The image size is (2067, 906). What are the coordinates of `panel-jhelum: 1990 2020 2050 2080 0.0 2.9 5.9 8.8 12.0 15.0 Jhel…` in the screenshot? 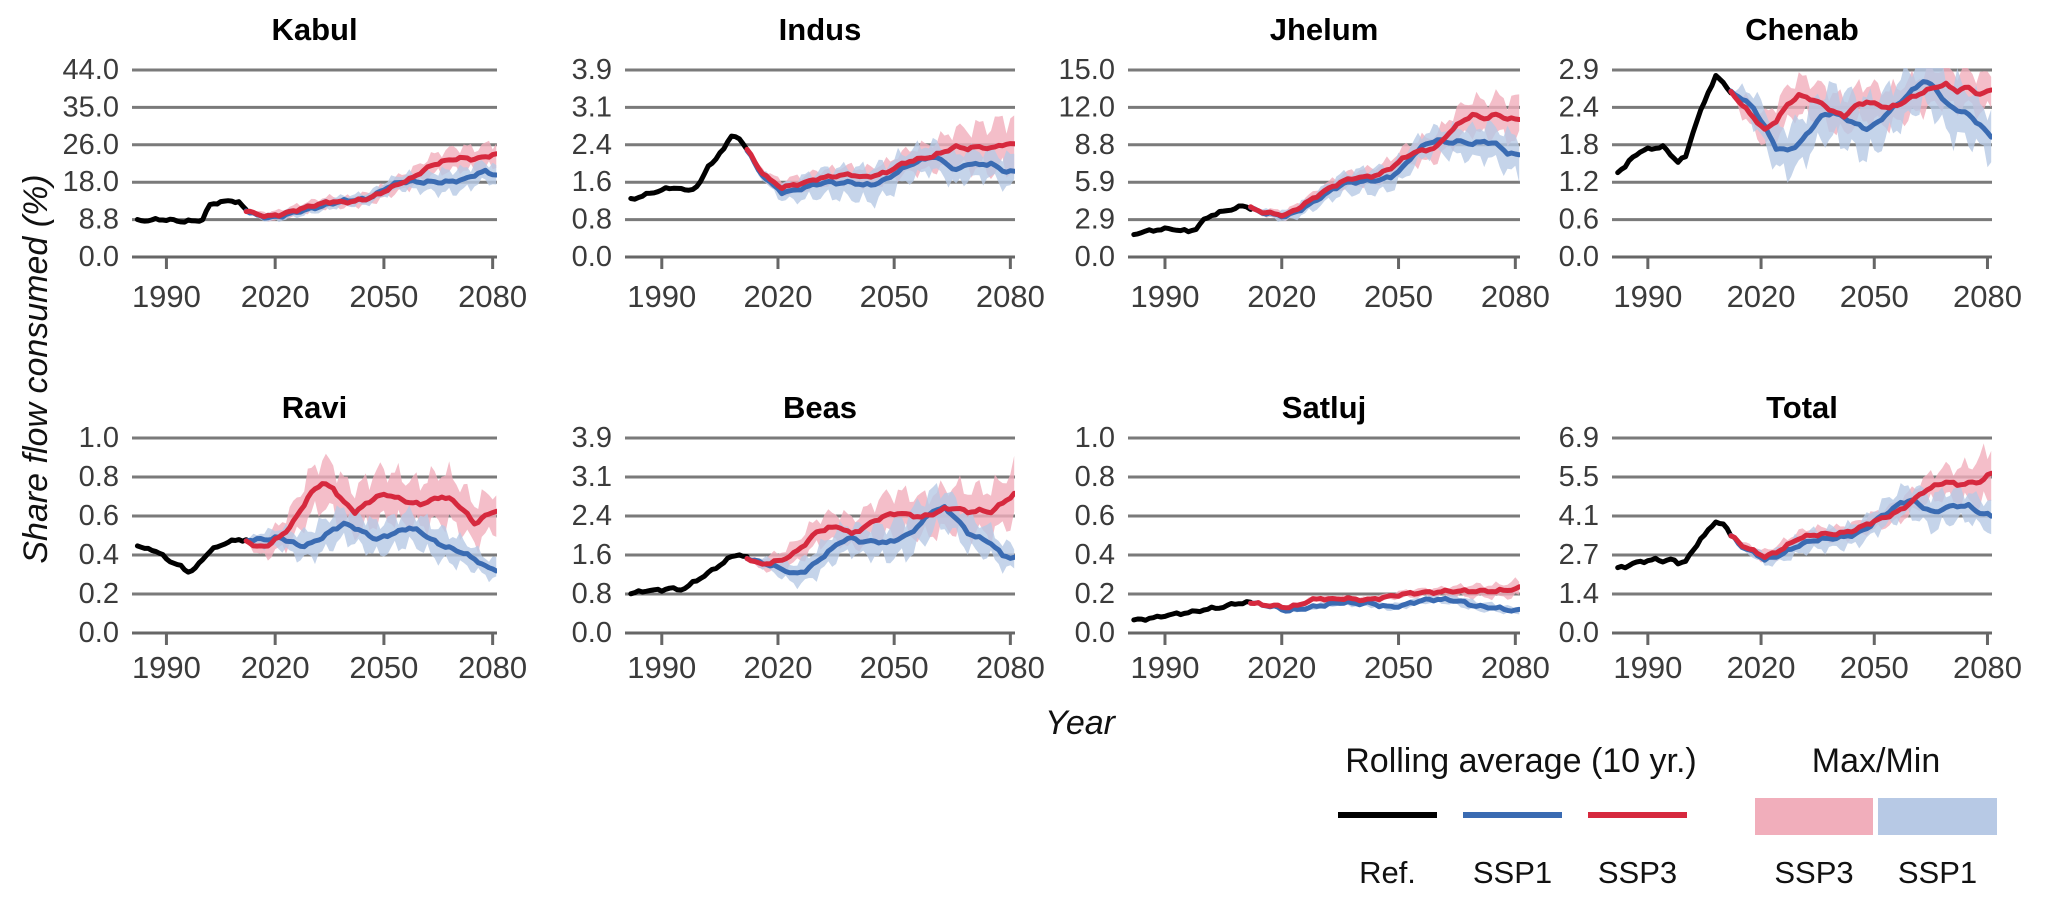 It's located at (1304, 163).